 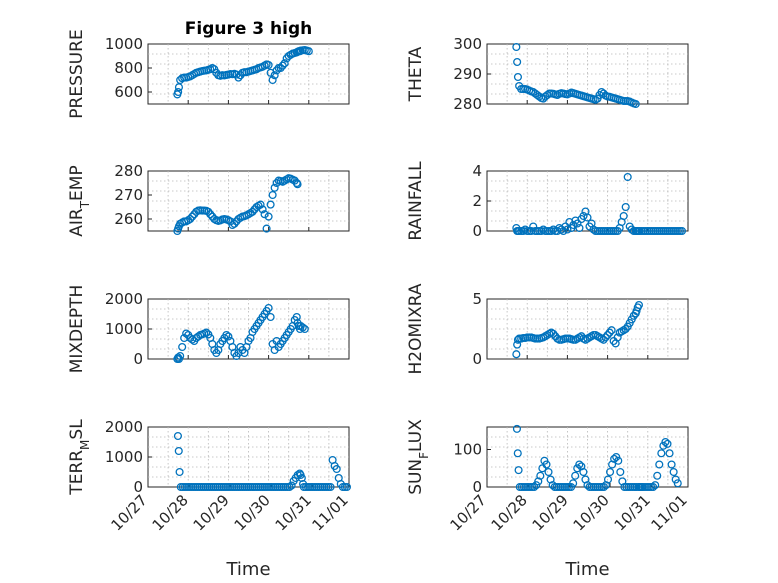 I want to click on figure-title: Figure 3 high, so click(x=249, y=29).